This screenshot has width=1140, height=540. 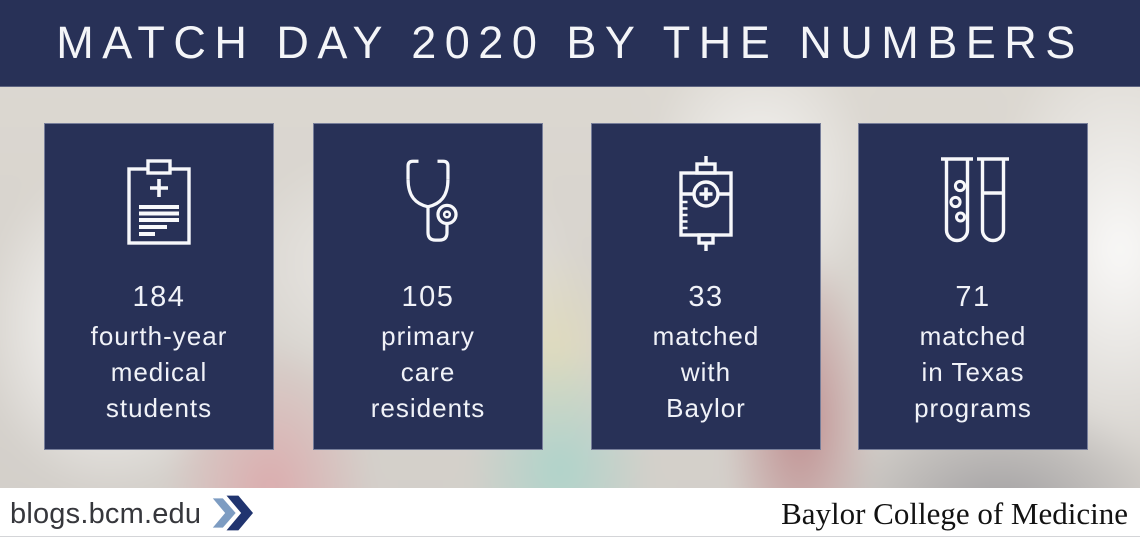 What do you see at coordinates (706, 204) in the screenshot?
I see `iv-bag-icon` at bounding box center [706, 204].